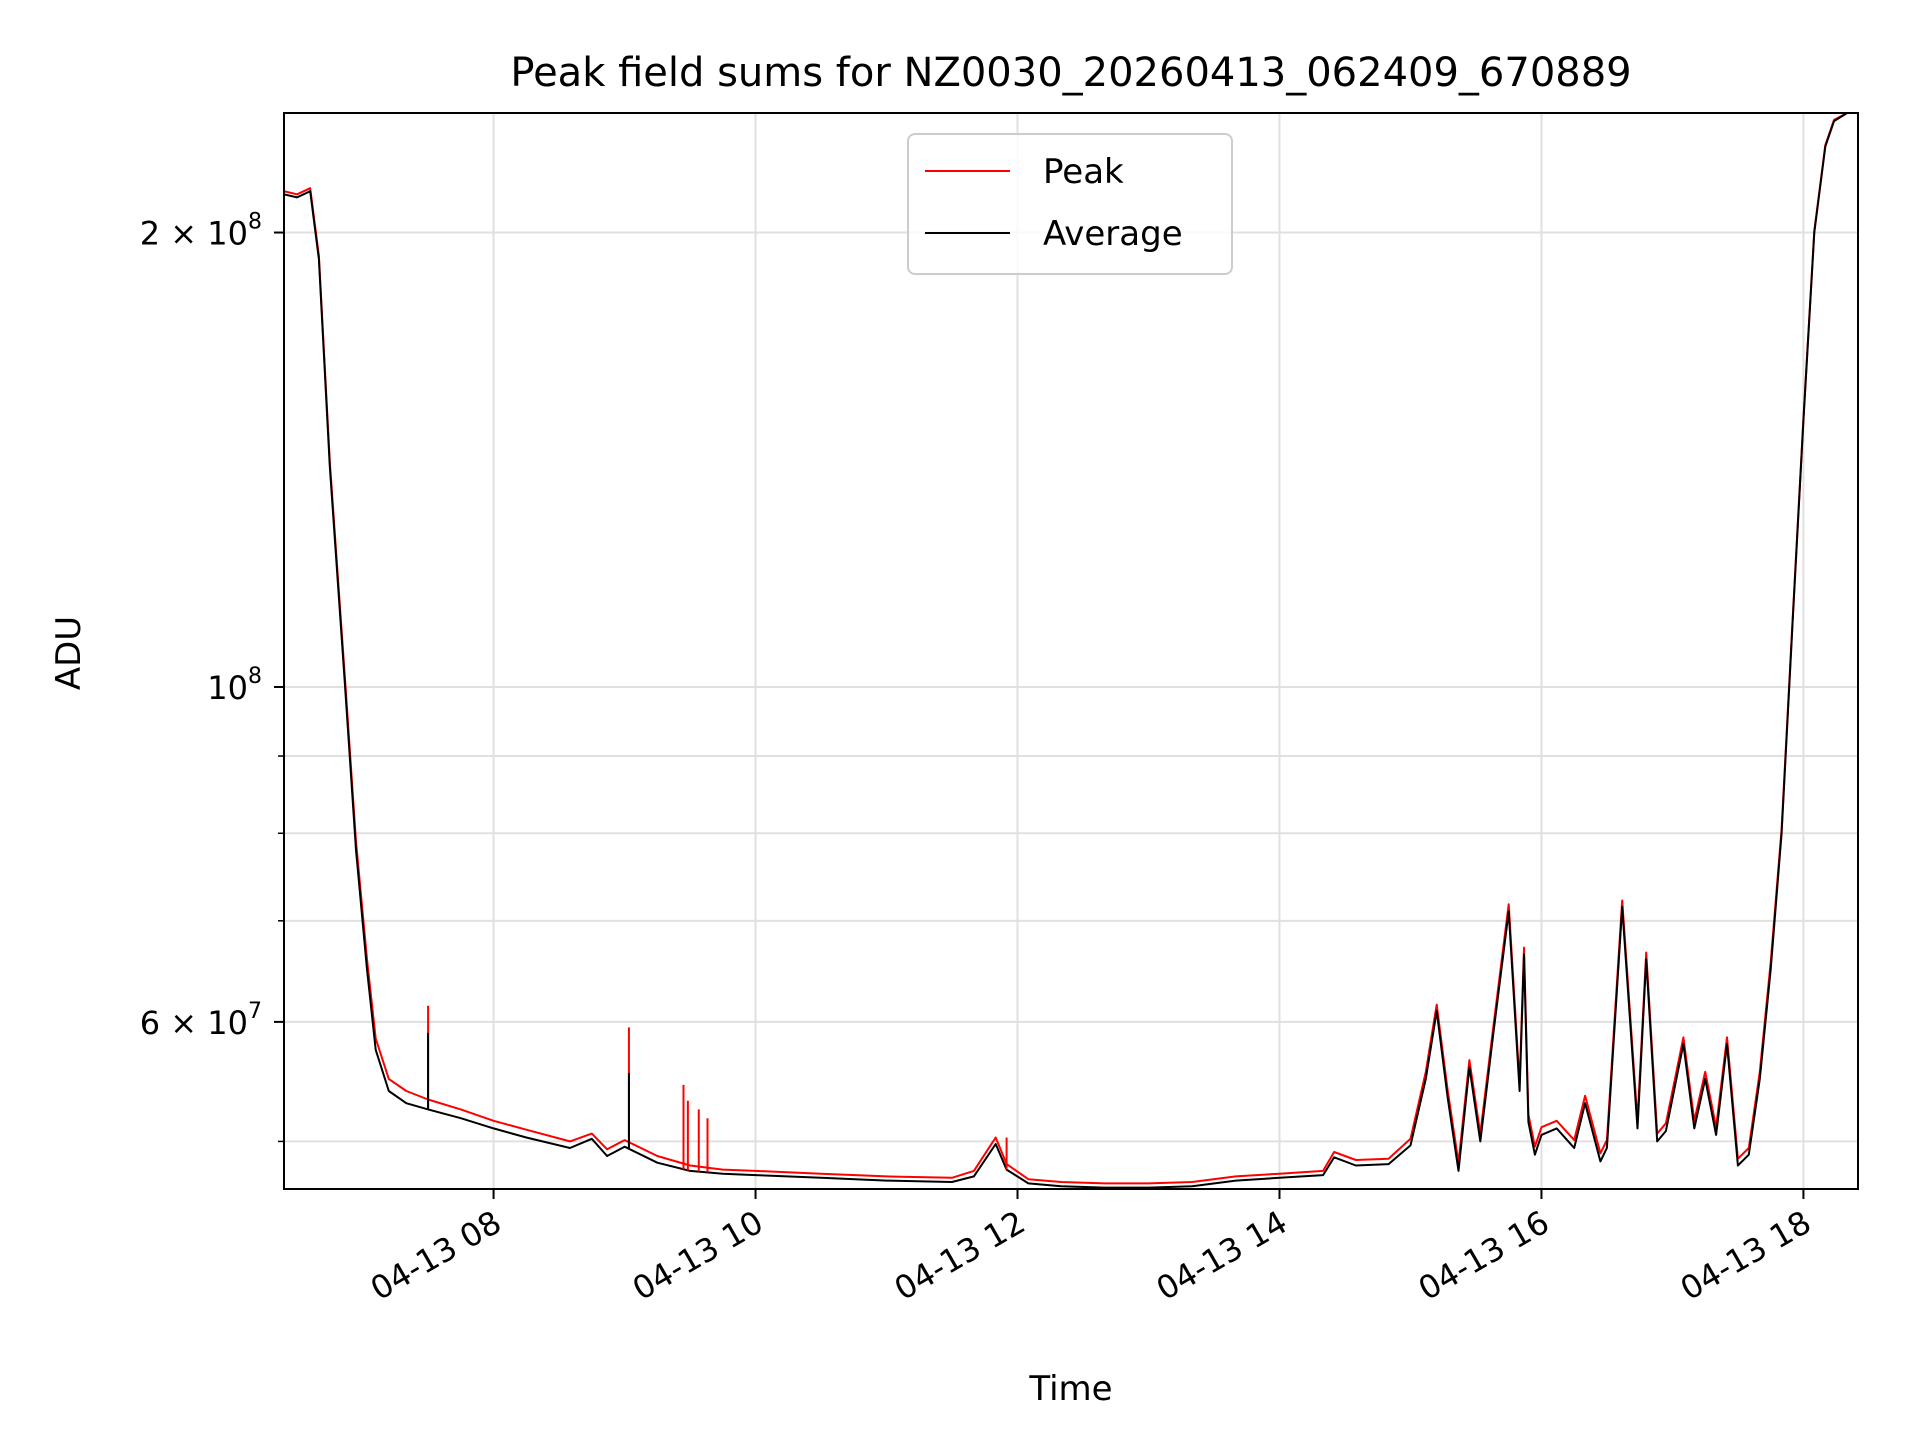 This screenshot has height=1440, width=1920. I want to click on y-tick-label-1: 108, so click(234, 685).